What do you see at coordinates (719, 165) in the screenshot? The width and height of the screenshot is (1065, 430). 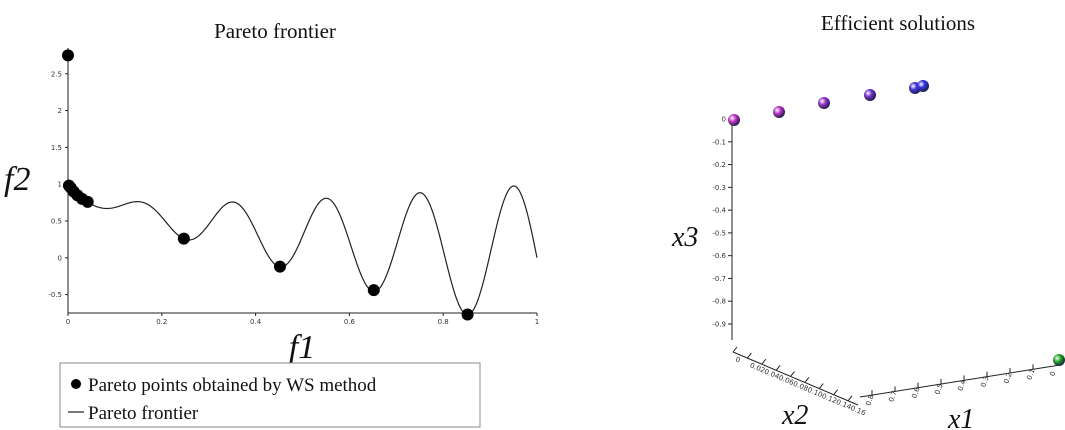 I see `x3-tick-label: -0.2` at bounding box center [719, 165].